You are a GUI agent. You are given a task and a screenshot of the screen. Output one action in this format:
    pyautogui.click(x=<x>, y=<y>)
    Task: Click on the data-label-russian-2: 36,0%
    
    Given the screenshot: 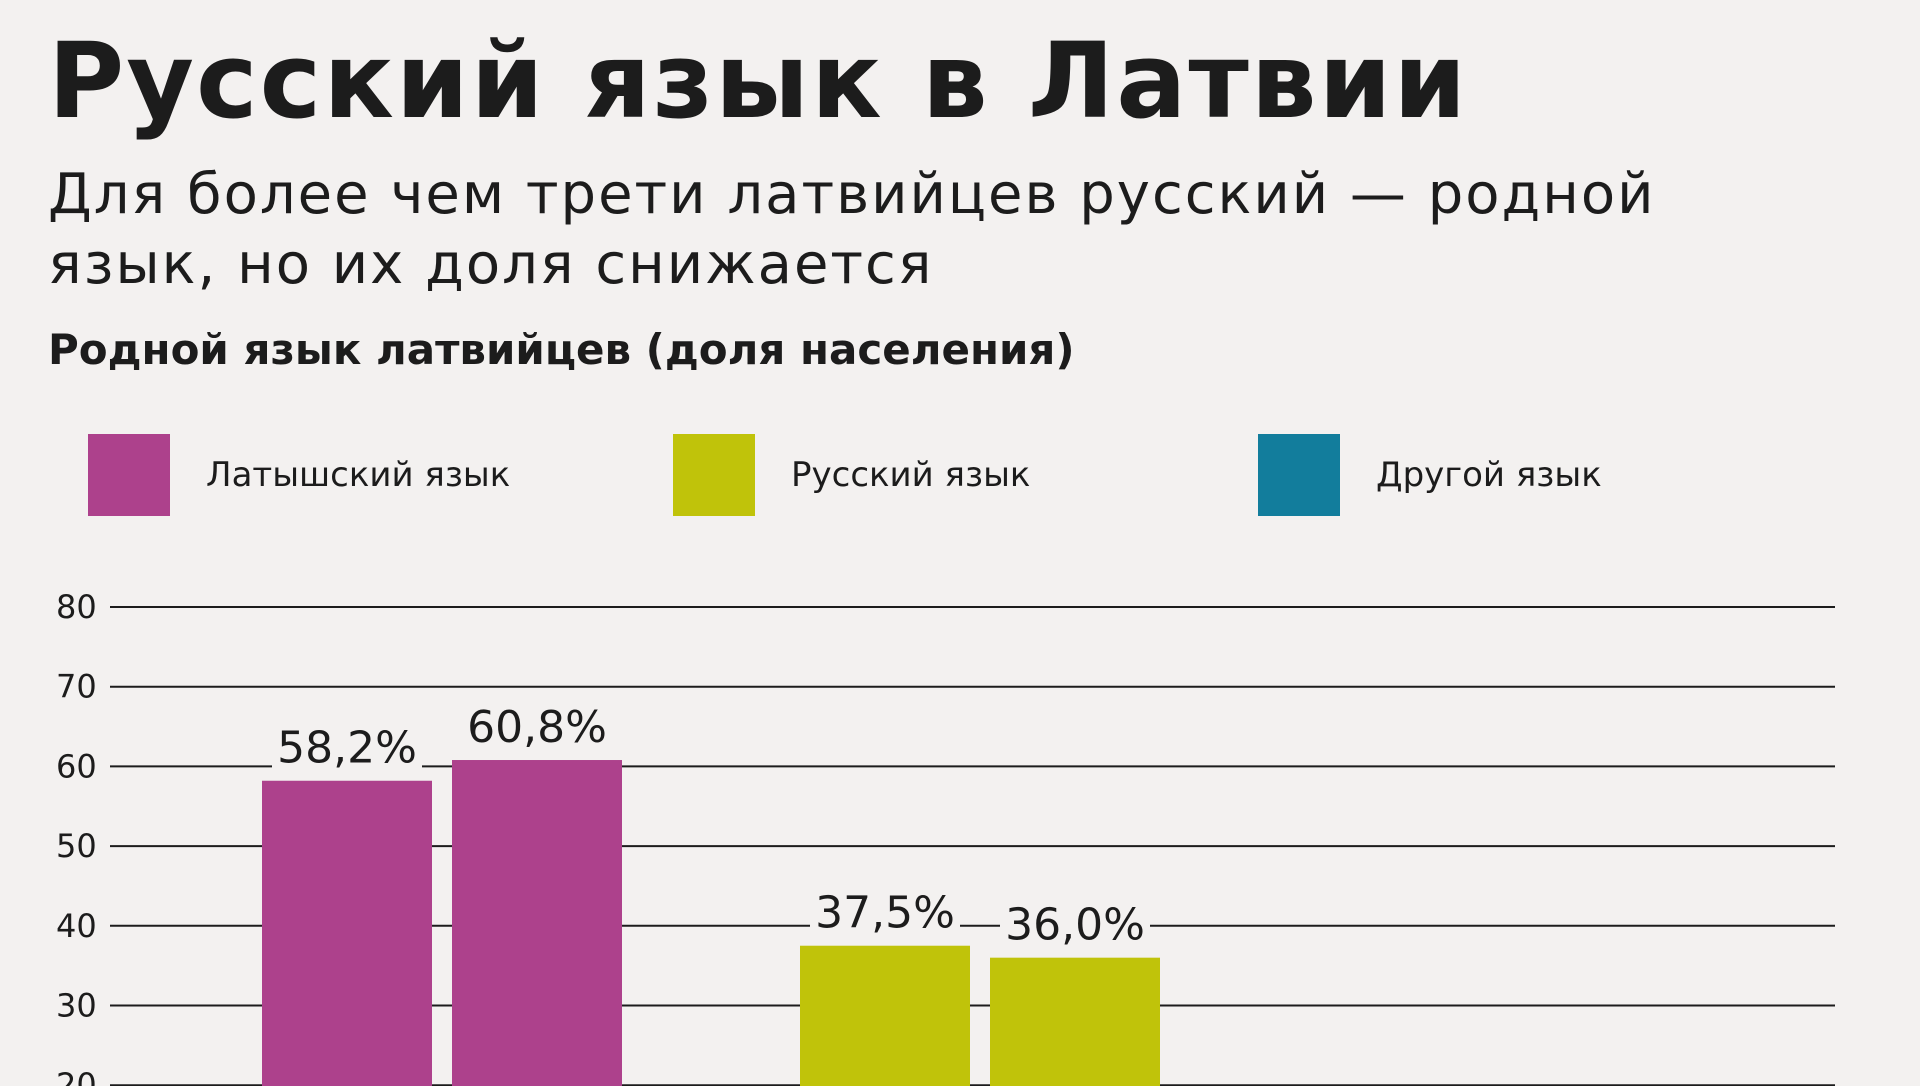 What is the action you would take?
    pyautogui.click(x=1075, y=925)
    